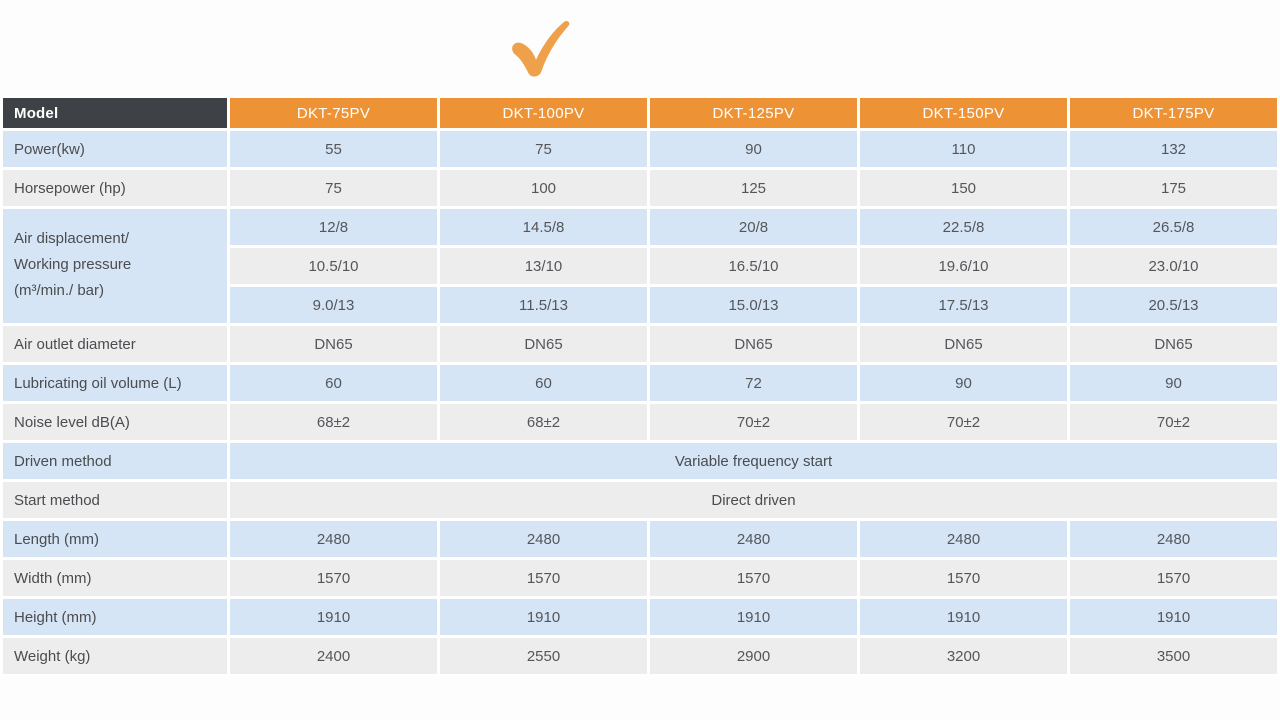 Image resolution: width=1280 pixels, height=720 pixels. Describe the element at coordinates (753, 383) in the screenshot. I see `cell-value: 72` at that location.